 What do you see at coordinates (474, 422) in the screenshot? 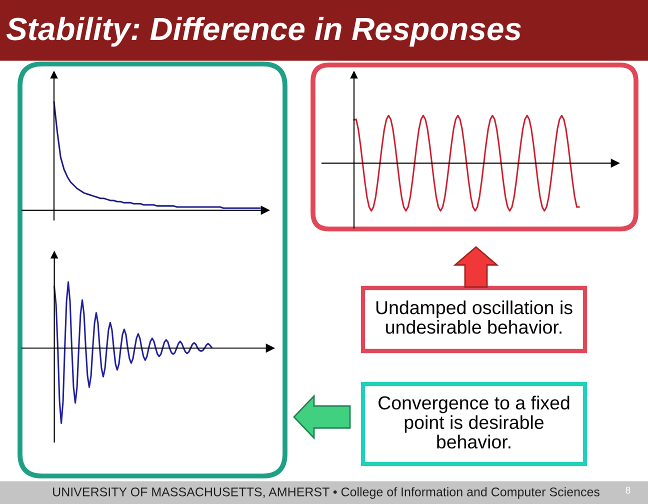
I see `text: Convergence to a fixed point is desirable behavior.` at bounding box center [474, 422].